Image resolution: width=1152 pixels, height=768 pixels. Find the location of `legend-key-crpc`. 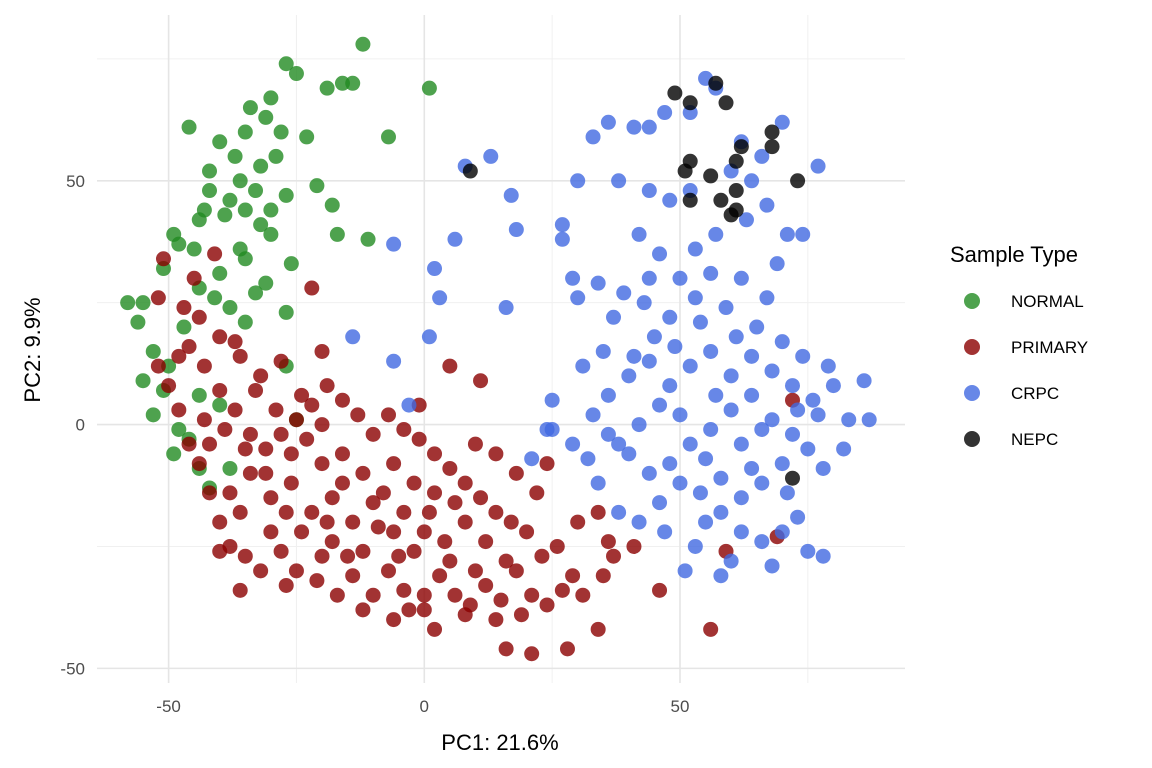

legend-key-crpc is located at coordinates (972, 393).